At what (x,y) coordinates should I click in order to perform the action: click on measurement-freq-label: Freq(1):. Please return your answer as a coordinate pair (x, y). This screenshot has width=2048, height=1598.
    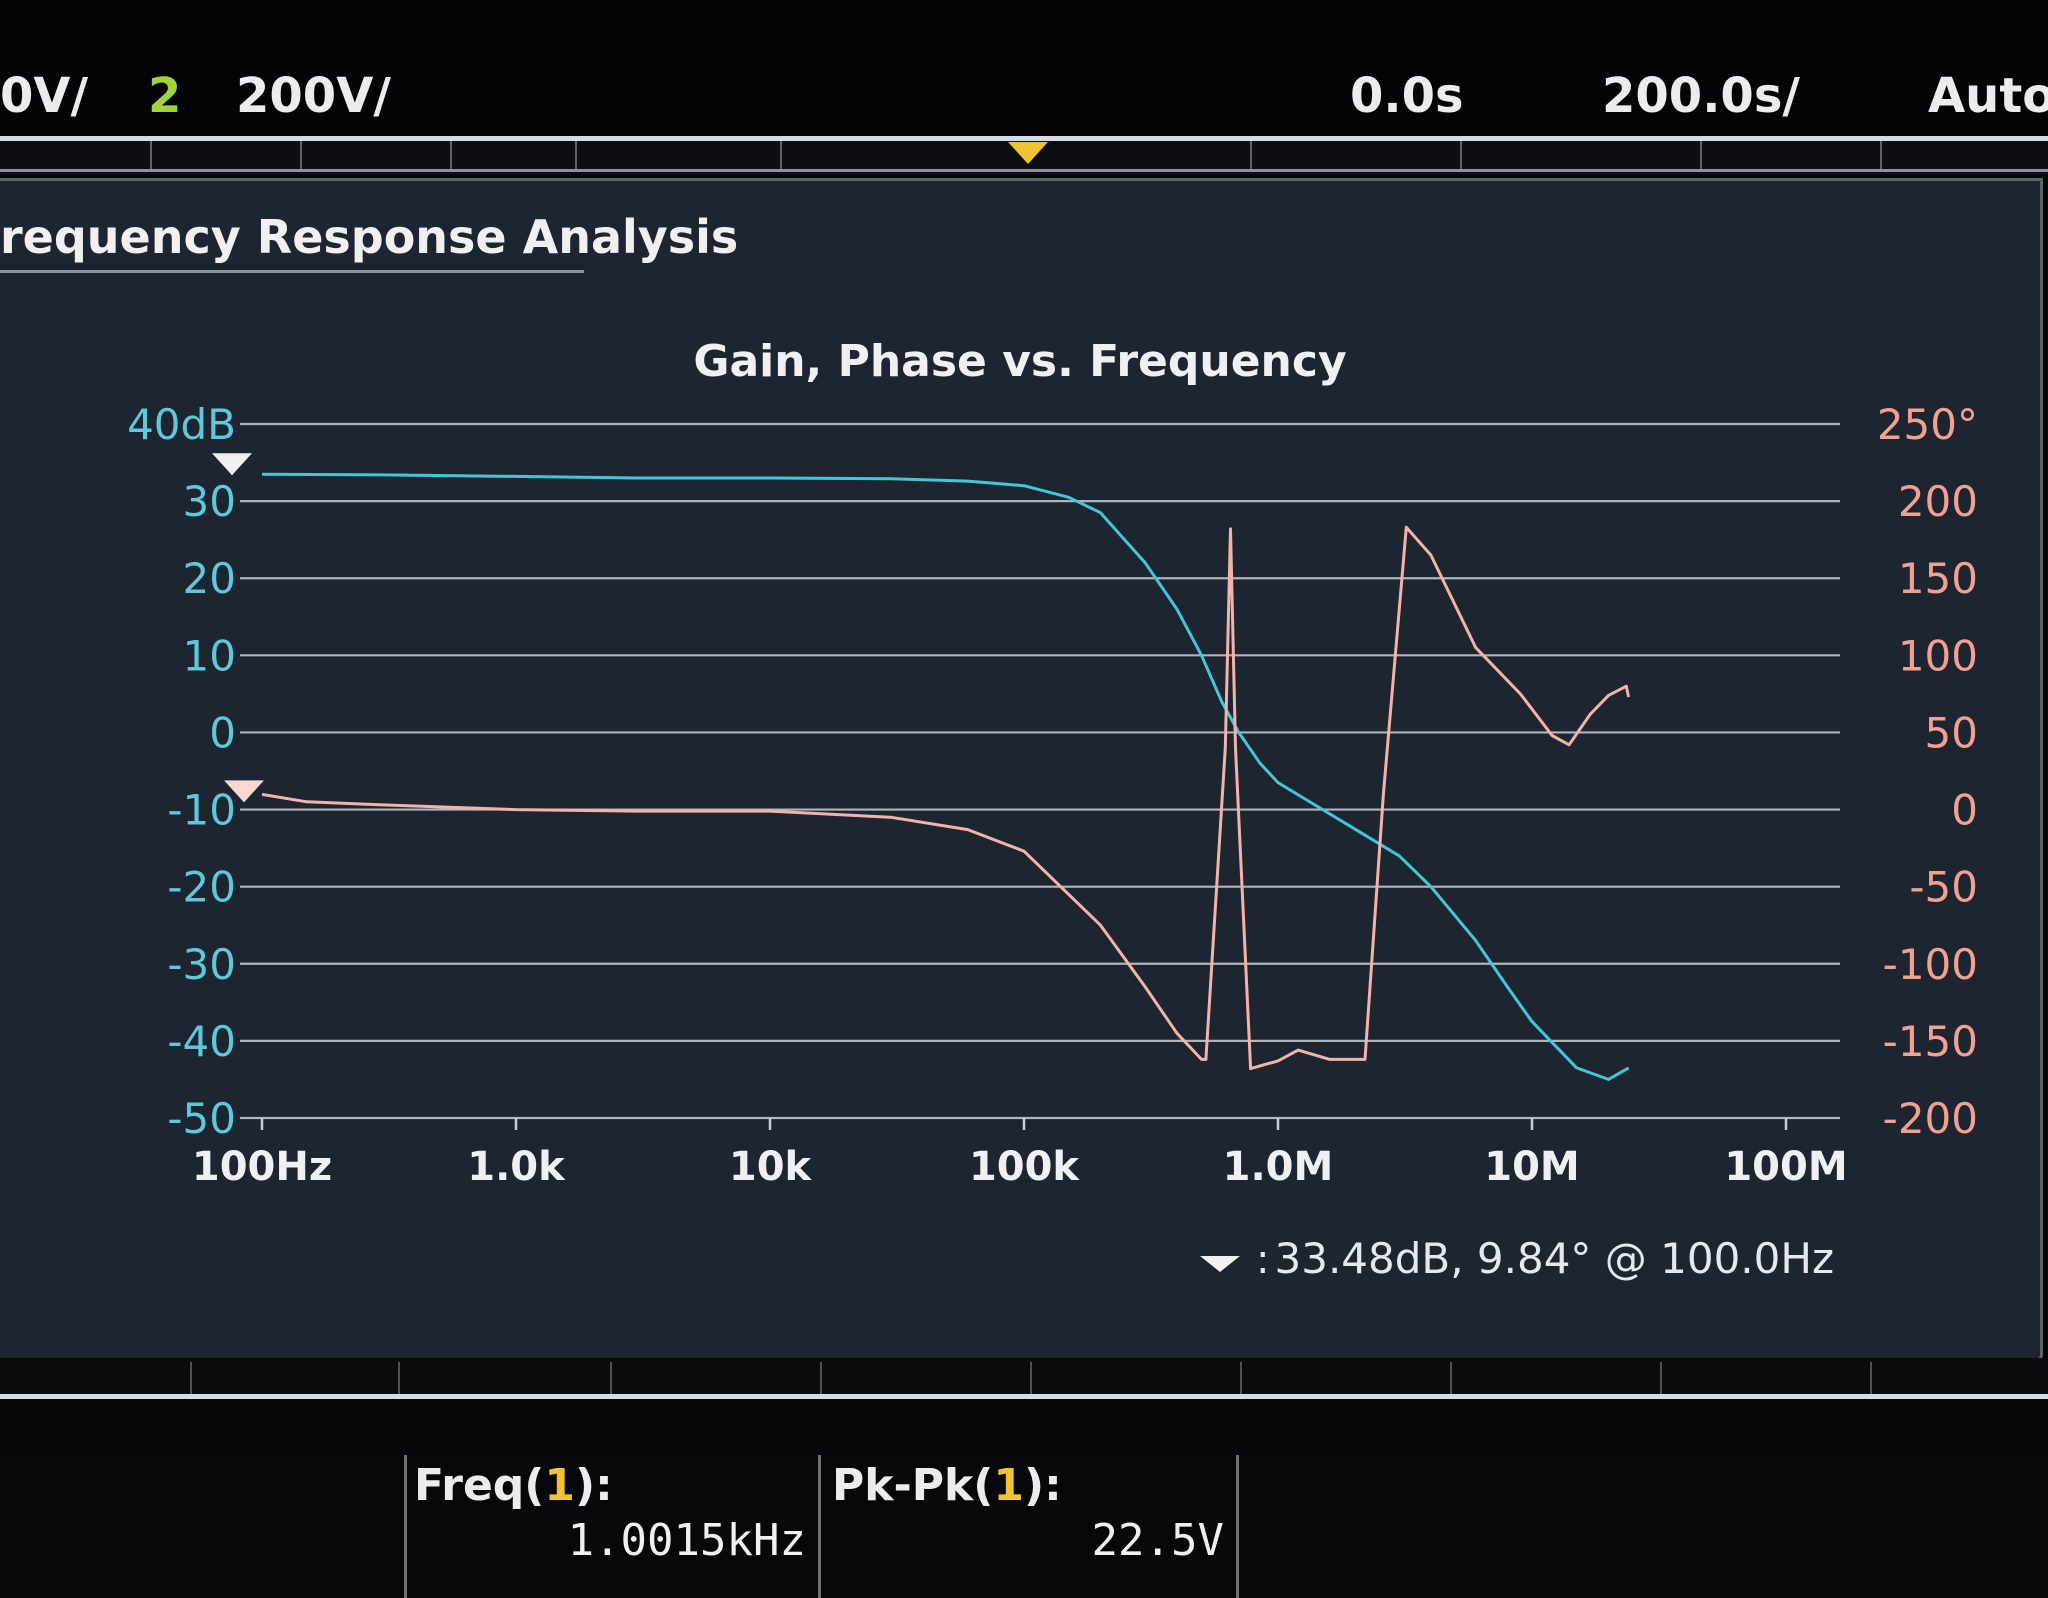
    Looking at the image, I should click on (513, 1485).